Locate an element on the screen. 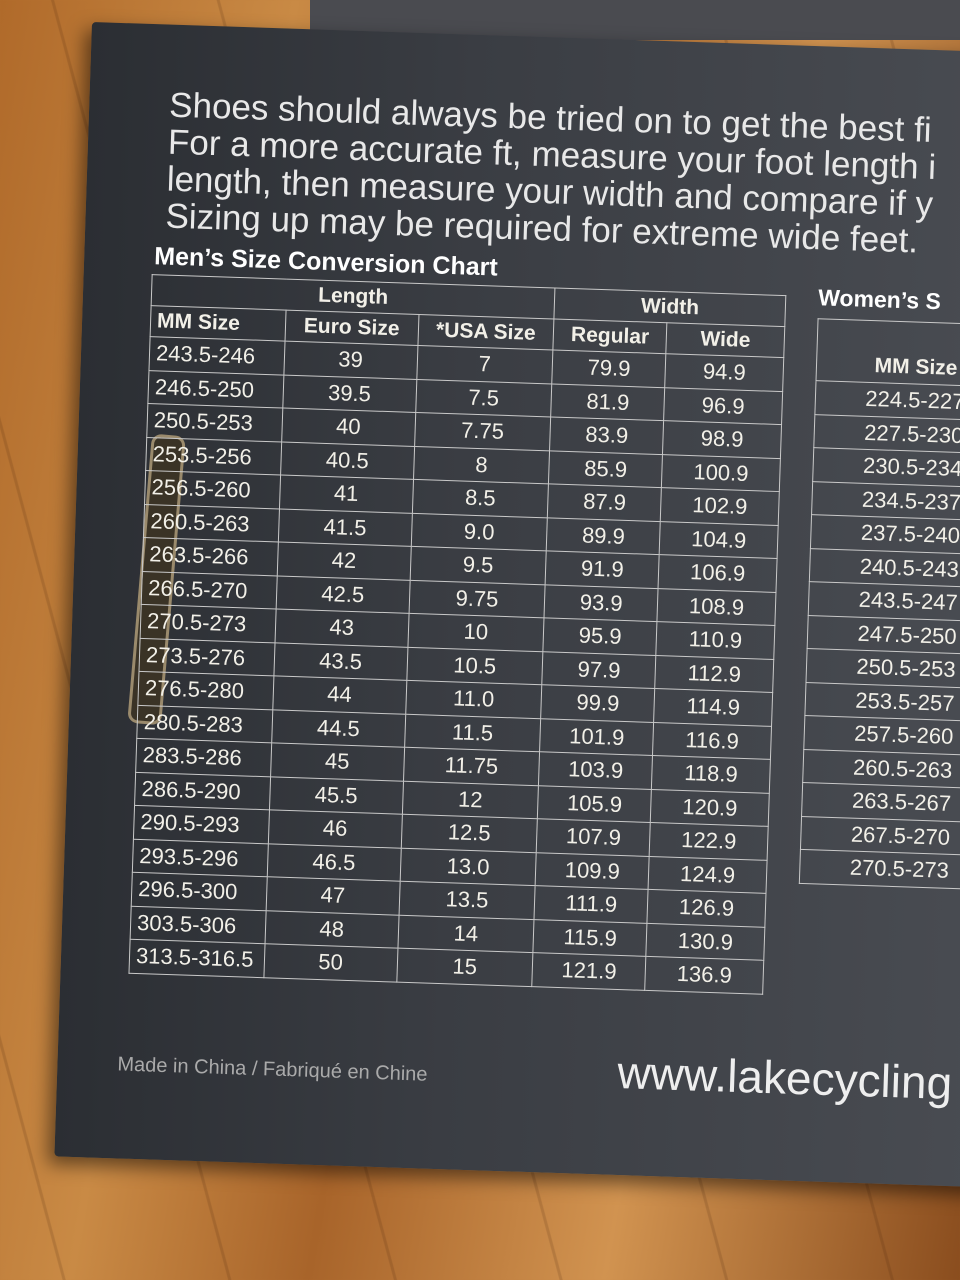  table-cell: 12.5 is located at coordinates (469, 833).